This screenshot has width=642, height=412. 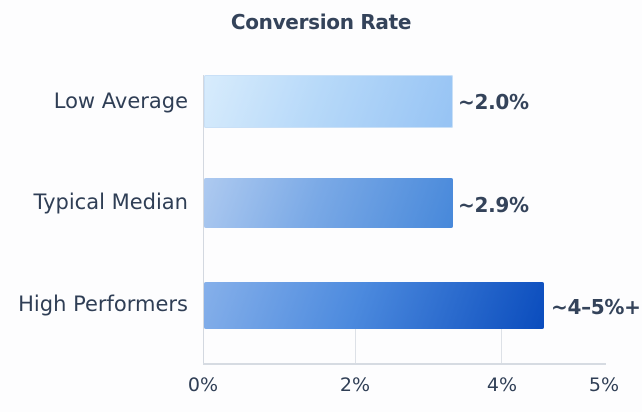 I want to click on bar-low-average, so click(x=328, y=101).